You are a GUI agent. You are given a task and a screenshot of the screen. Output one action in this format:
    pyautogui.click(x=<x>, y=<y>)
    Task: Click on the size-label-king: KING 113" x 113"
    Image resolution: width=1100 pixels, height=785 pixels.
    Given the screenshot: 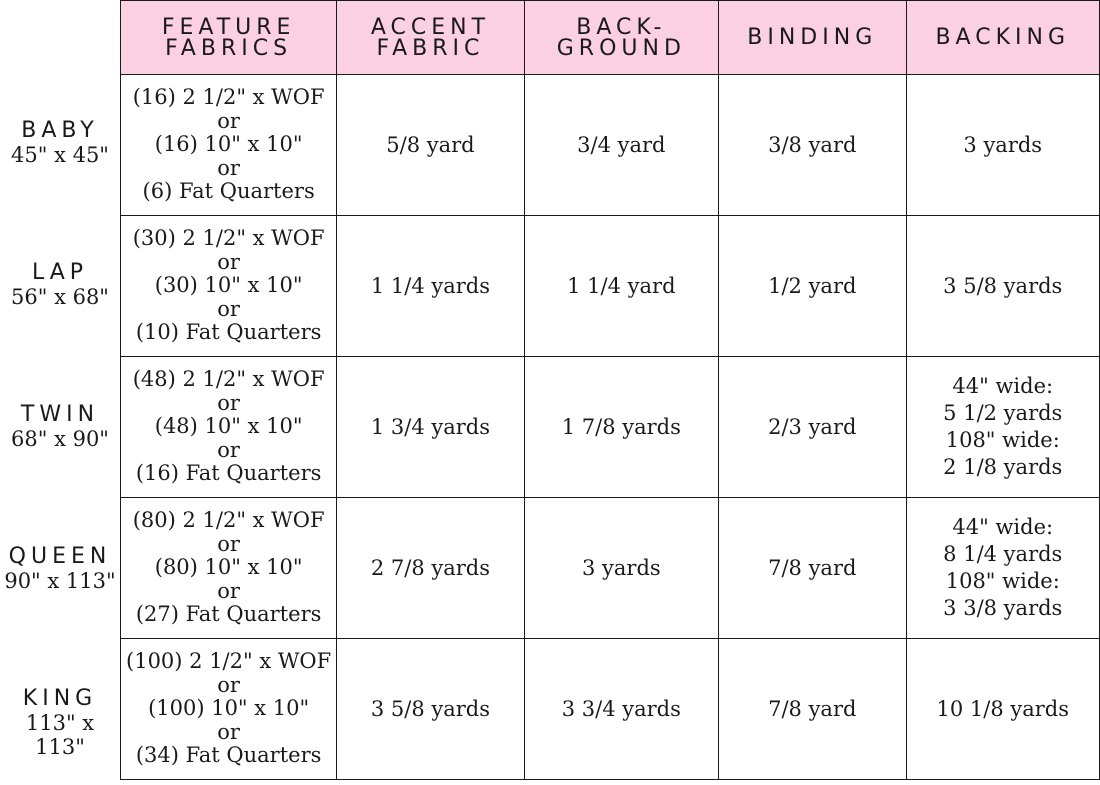 What is the action you would take?
    pyautogui.click(x=60, y=723)
    